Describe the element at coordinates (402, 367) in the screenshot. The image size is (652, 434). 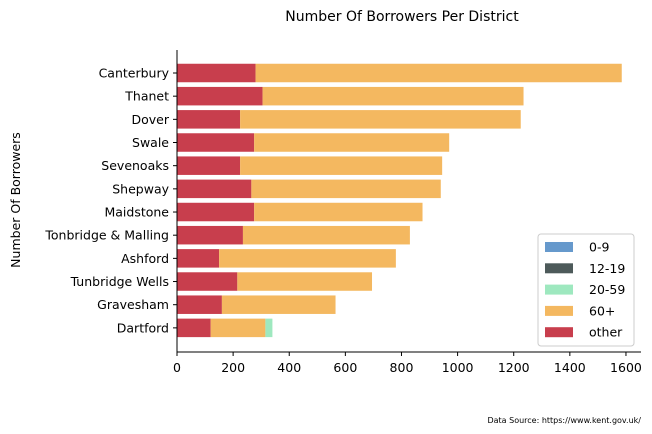
I see `x-tick-label-800: 800` at that location.